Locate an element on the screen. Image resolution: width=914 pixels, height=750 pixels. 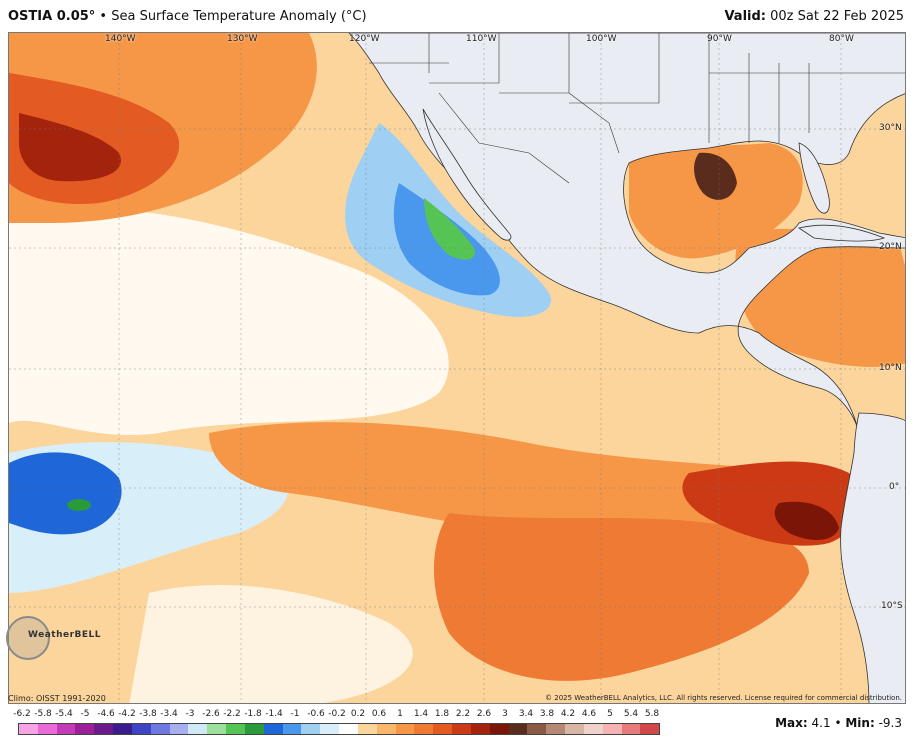
colorbar-tick-label: -3.8 is located at coordinates (148, 714).